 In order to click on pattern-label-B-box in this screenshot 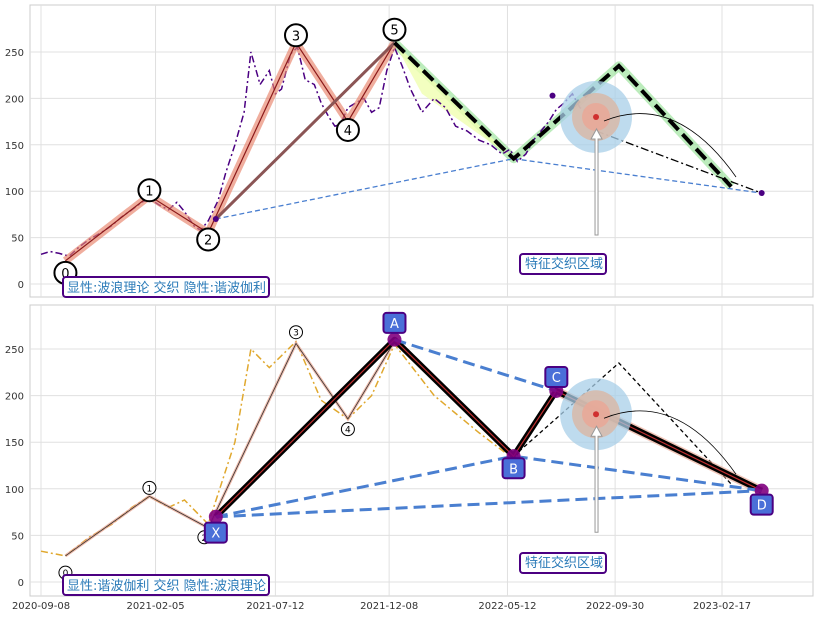, I will do `click(513, 468)`.